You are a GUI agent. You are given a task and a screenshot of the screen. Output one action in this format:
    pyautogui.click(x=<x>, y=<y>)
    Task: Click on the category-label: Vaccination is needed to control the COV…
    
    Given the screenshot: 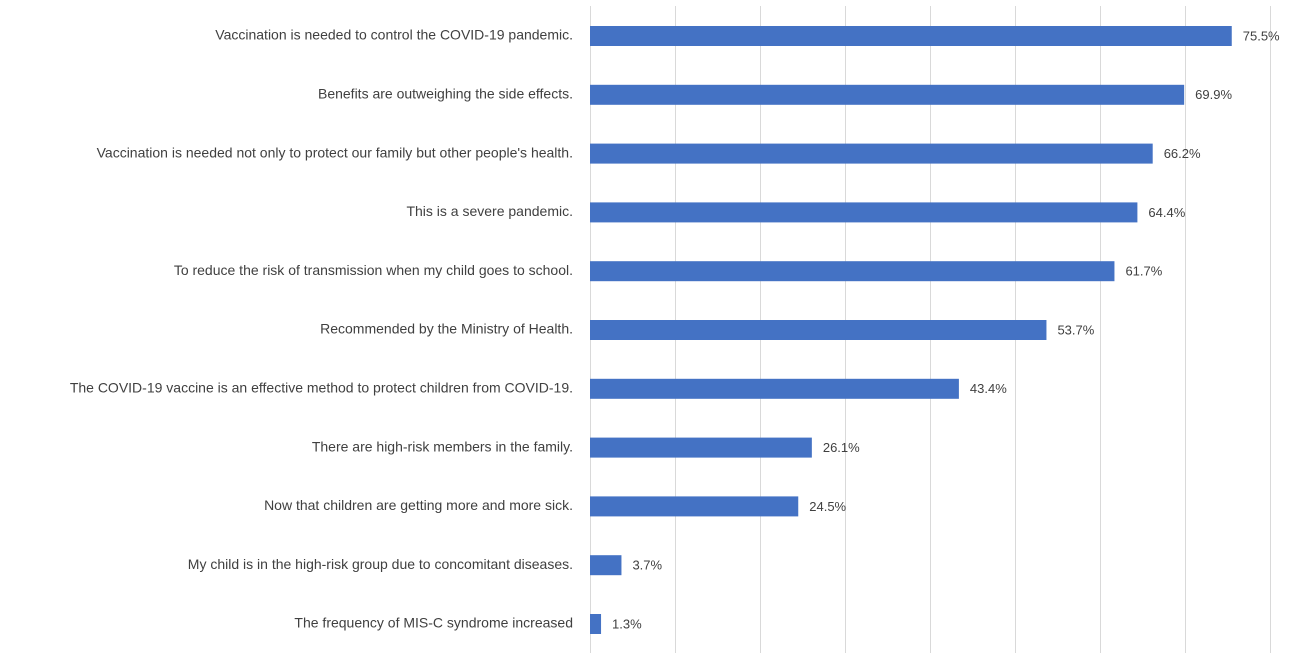 What is the action you would take?
    pyautogui.click(x=394, y=35)
    